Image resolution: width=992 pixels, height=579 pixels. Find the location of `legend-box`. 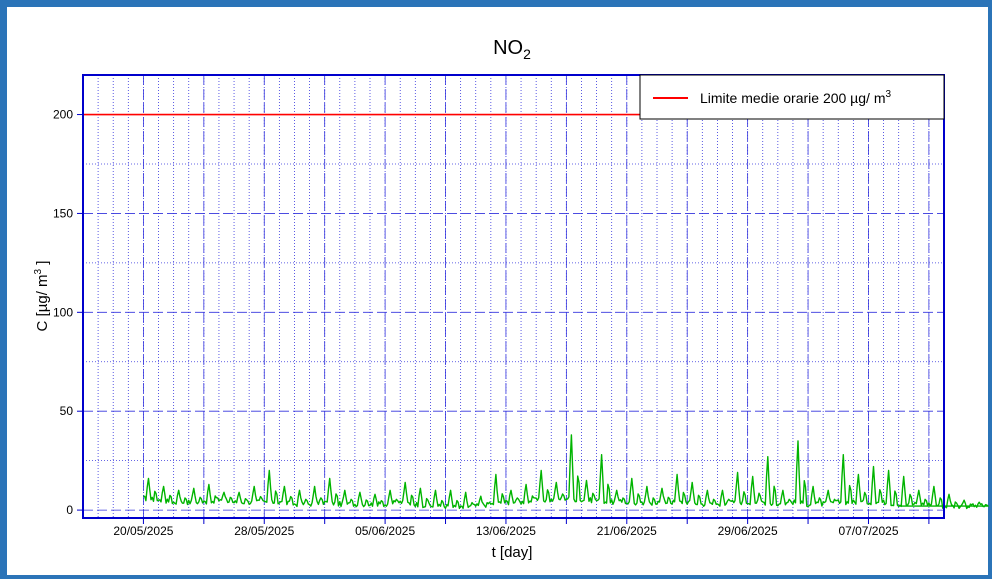

legend-box is located at coordinates (792, 97).